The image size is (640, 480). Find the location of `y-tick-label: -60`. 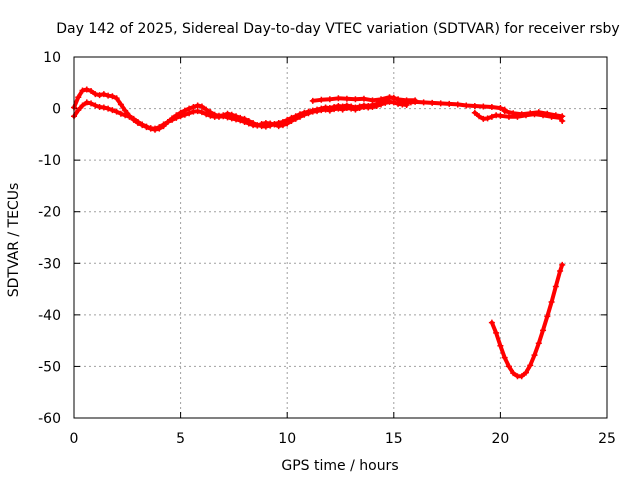

y-tick-label: -60 is located at coordinates (49, 419).